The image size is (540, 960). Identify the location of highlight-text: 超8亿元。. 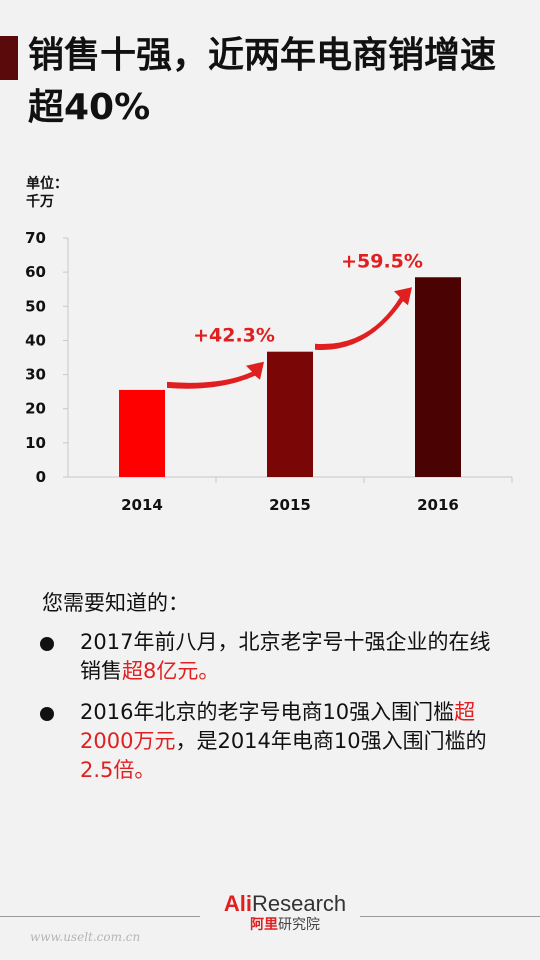
(171, 671).